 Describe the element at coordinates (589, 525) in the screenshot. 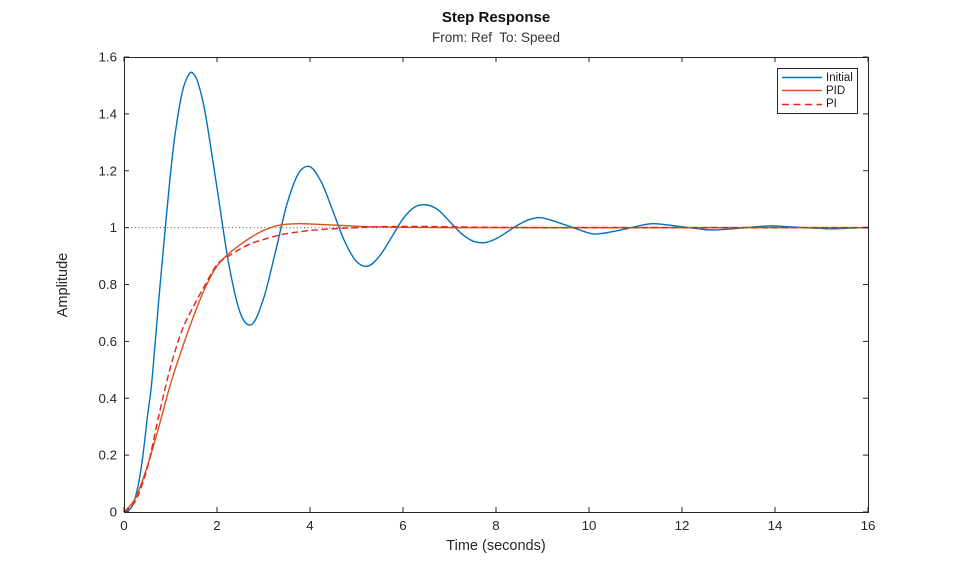

I see `x-tick-label: 10` at that location.